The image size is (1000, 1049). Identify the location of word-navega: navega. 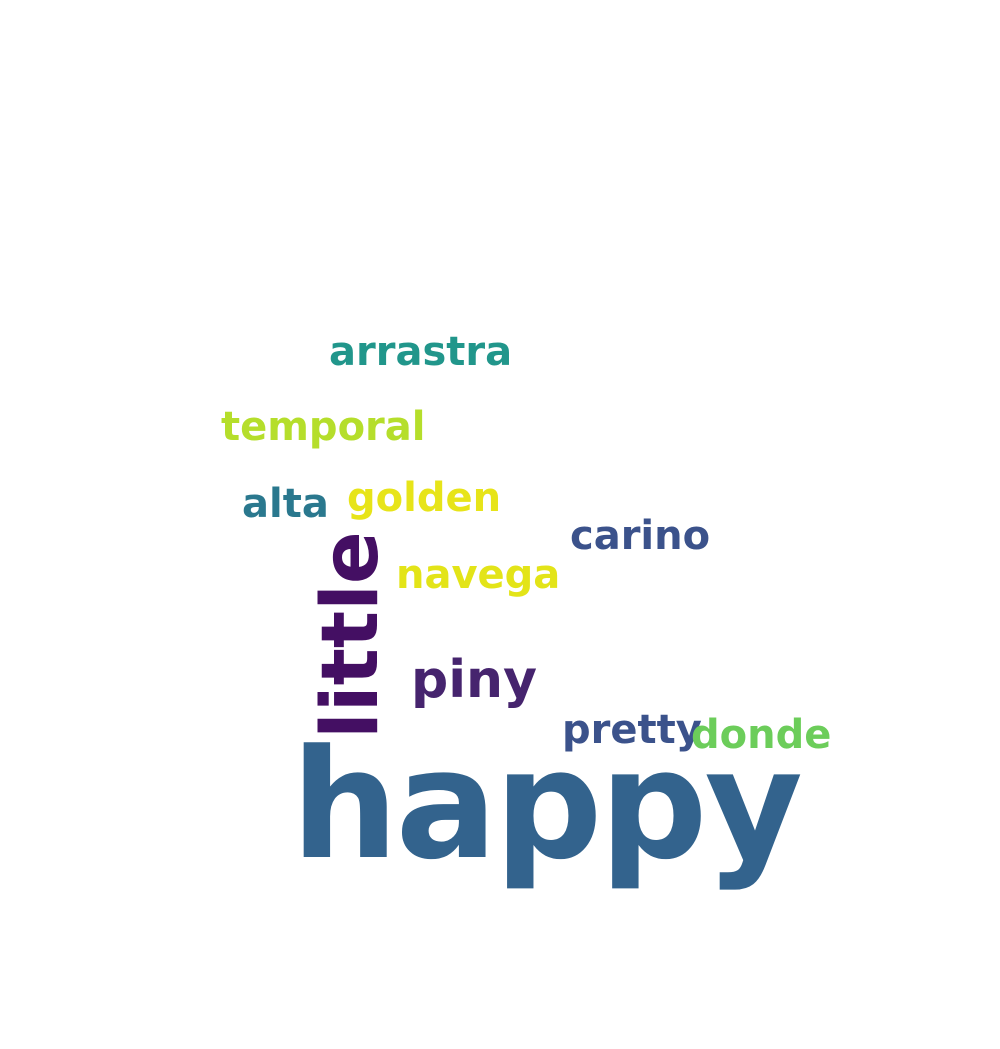
(478, 575).